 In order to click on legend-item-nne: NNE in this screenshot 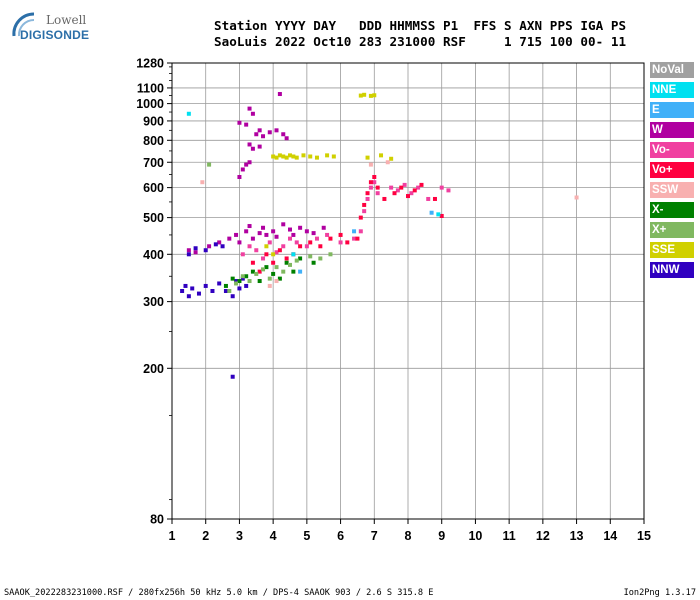, I will do `click(672, 90)`.